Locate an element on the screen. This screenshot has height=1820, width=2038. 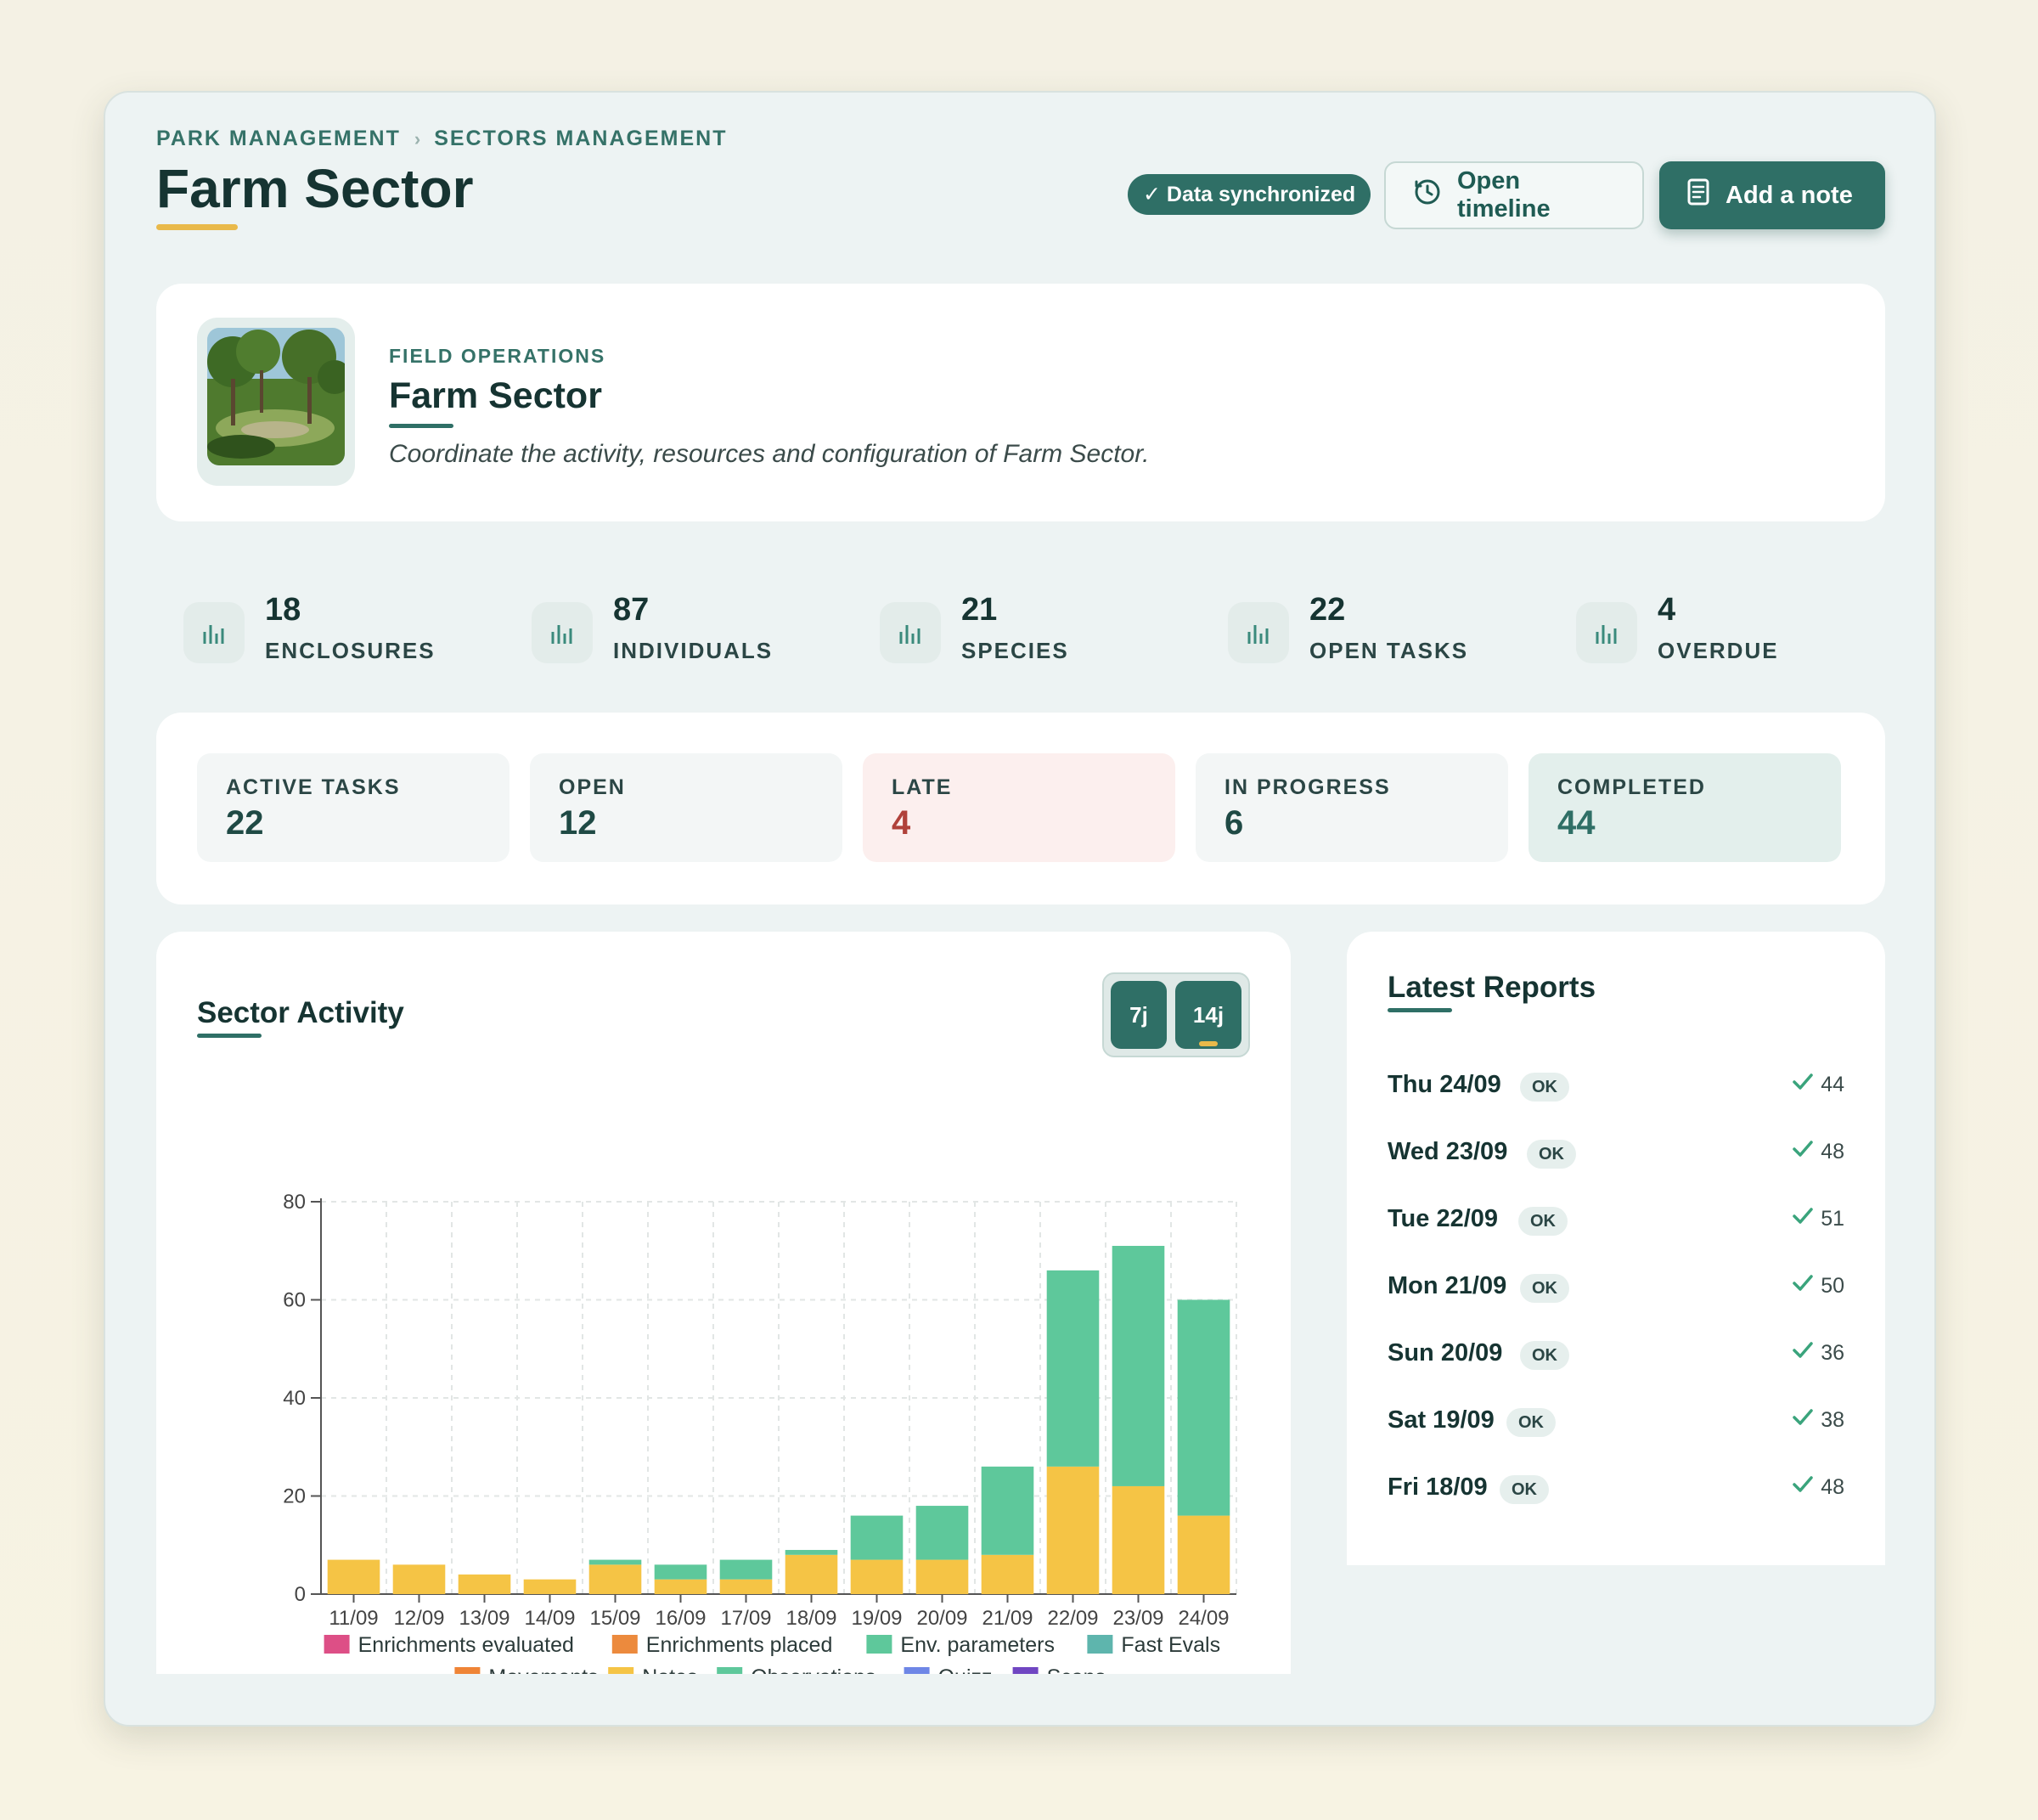
report-row: Sat 19/09 OK 38 is located at coordinates (1616, 1421).